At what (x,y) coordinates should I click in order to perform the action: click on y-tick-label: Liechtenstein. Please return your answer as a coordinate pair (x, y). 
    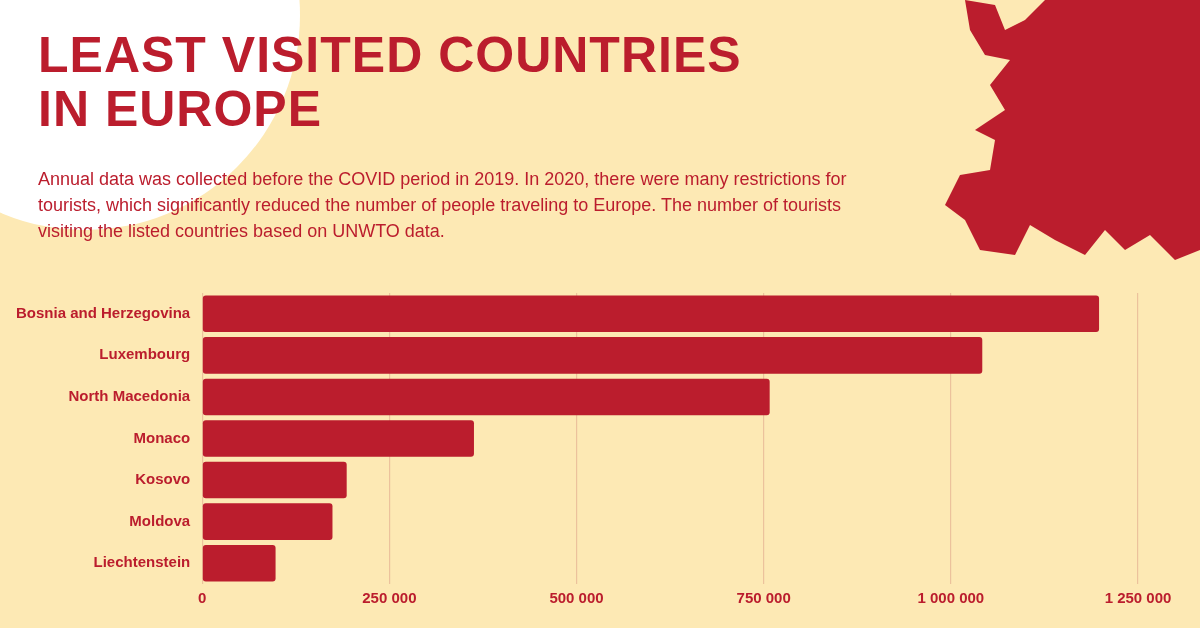
    Looking at the image, I should click on (142, 562).